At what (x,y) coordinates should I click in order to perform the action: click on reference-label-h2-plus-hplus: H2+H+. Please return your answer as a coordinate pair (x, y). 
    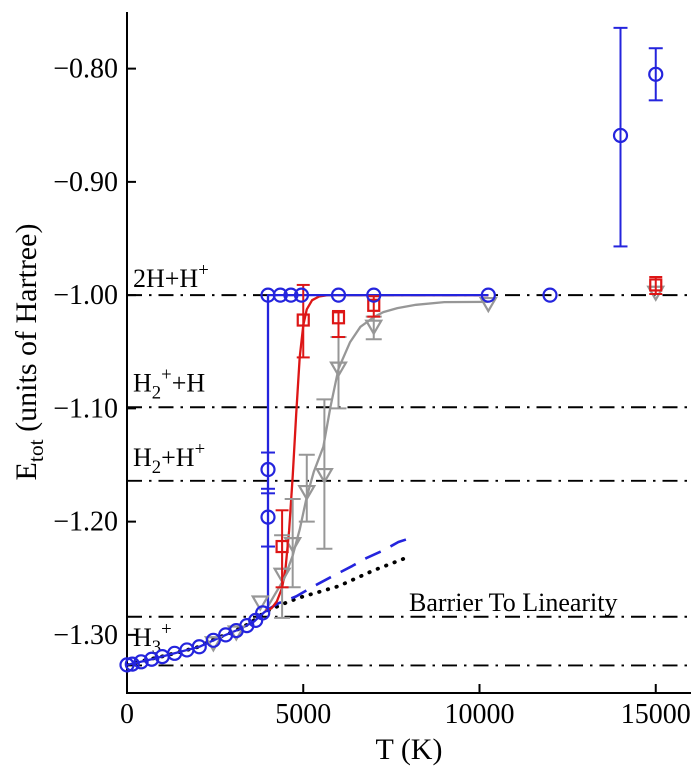
    Looking at the image, I should click on (169, 458).